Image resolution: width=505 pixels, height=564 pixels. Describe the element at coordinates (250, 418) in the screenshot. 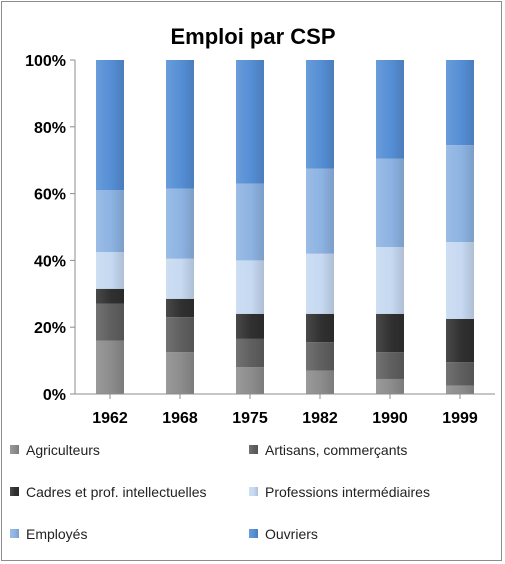

I see `x-tick-label: 1975` at that location.